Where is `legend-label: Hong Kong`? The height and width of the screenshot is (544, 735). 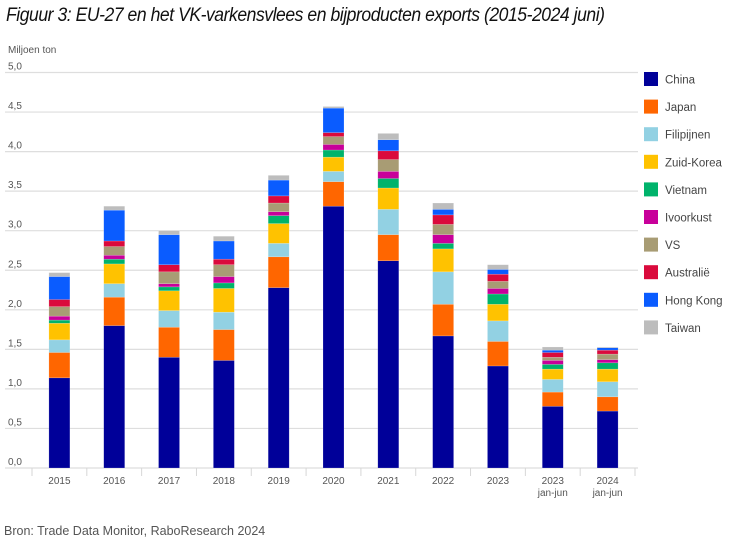
legend-label: Hong Kong is located at coordinates (694, 301).